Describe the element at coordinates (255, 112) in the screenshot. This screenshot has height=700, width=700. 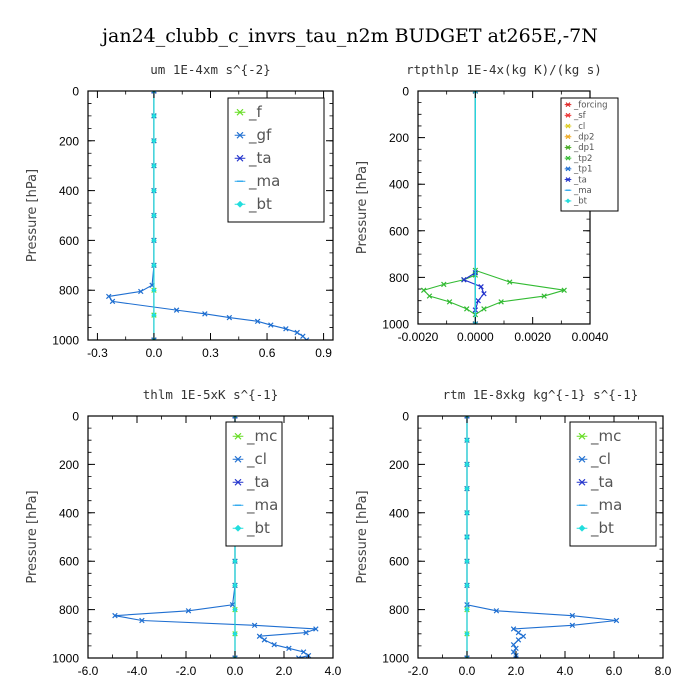
I see `legend-label: _f` at that location.